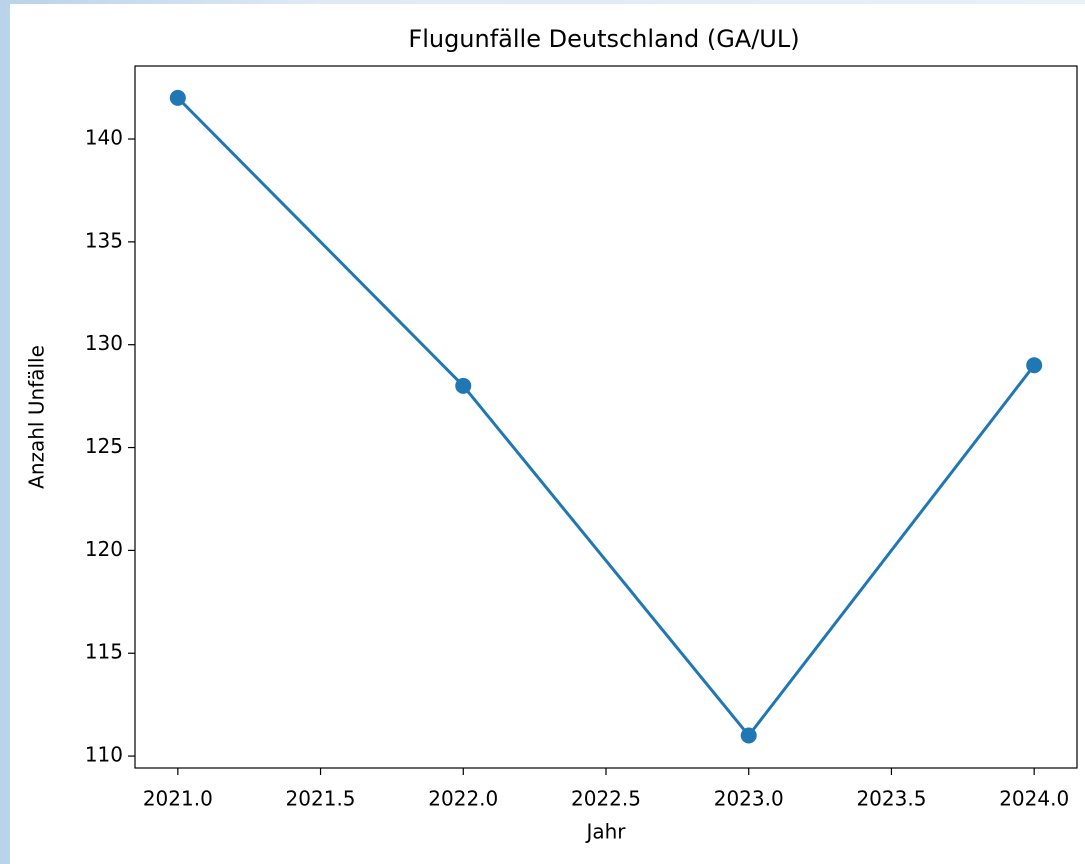 The width and height of the screenshot is (1085, 864). Describe the element at coordinates (749, 799) in the screenshot. I see `x-tick-label: 2023.0` at that location.